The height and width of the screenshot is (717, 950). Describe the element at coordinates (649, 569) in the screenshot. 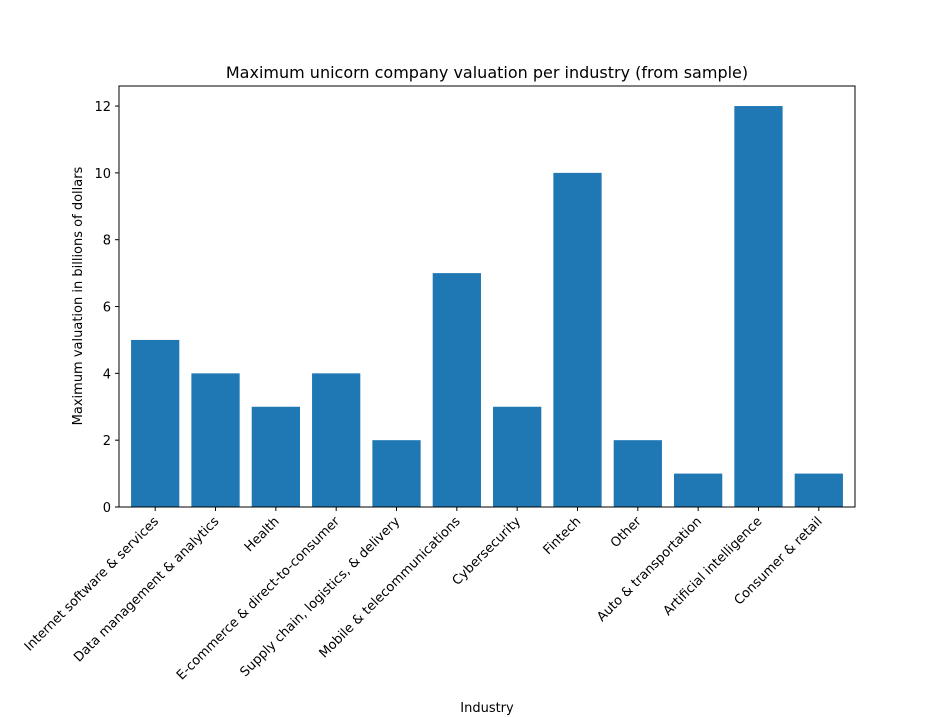

I see `x-tick-label: Auto & transportation` at that location.